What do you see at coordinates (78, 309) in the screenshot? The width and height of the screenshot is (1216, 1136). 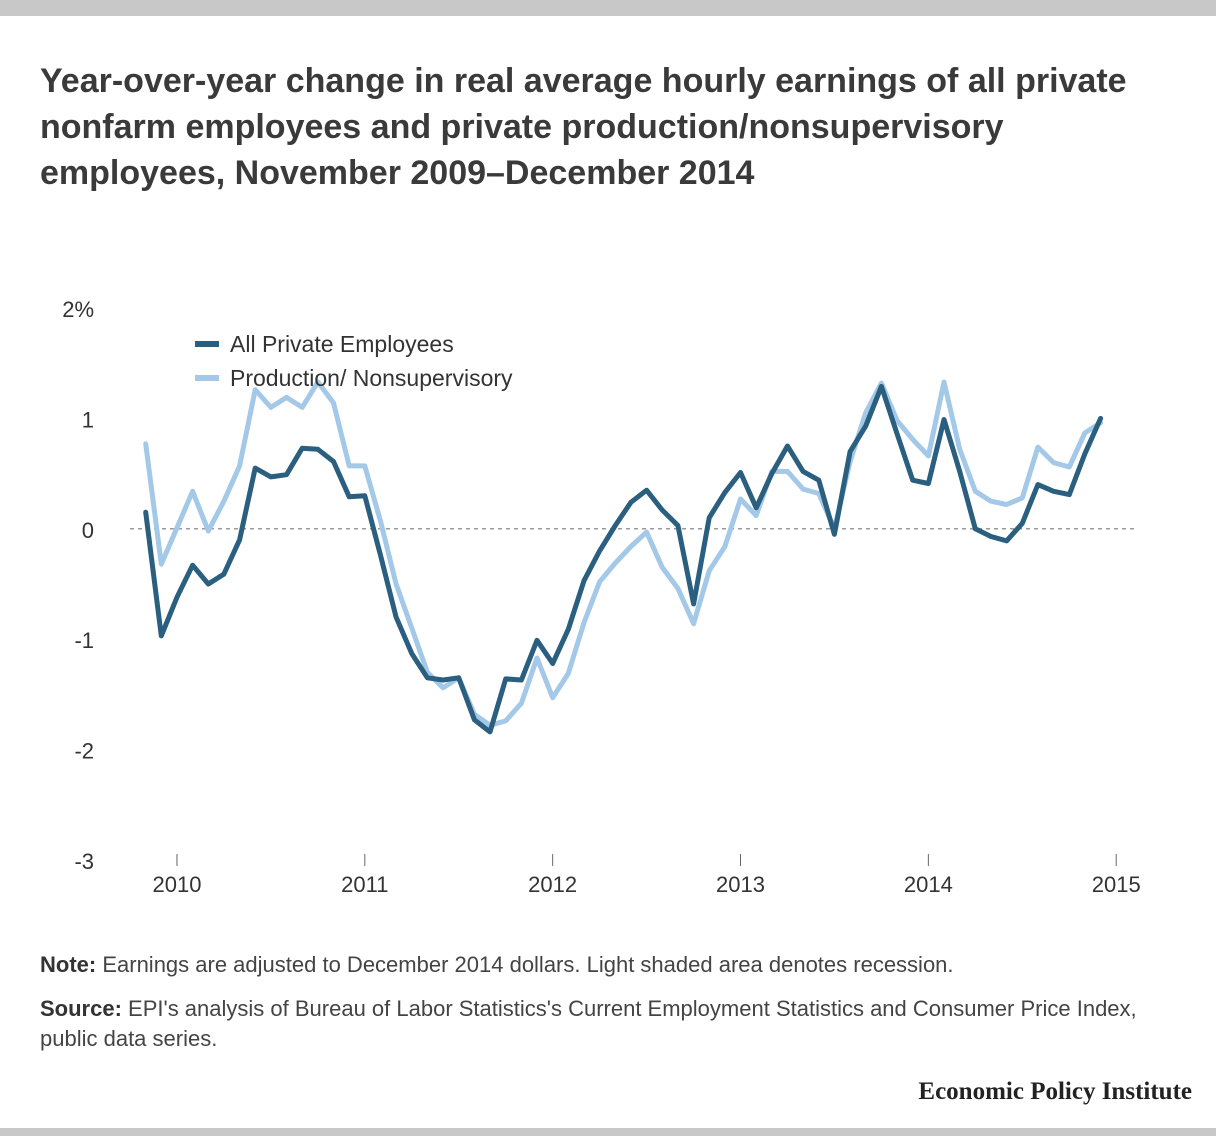 I see `y-tick-label: 2%` at bounding box center [78, 309].